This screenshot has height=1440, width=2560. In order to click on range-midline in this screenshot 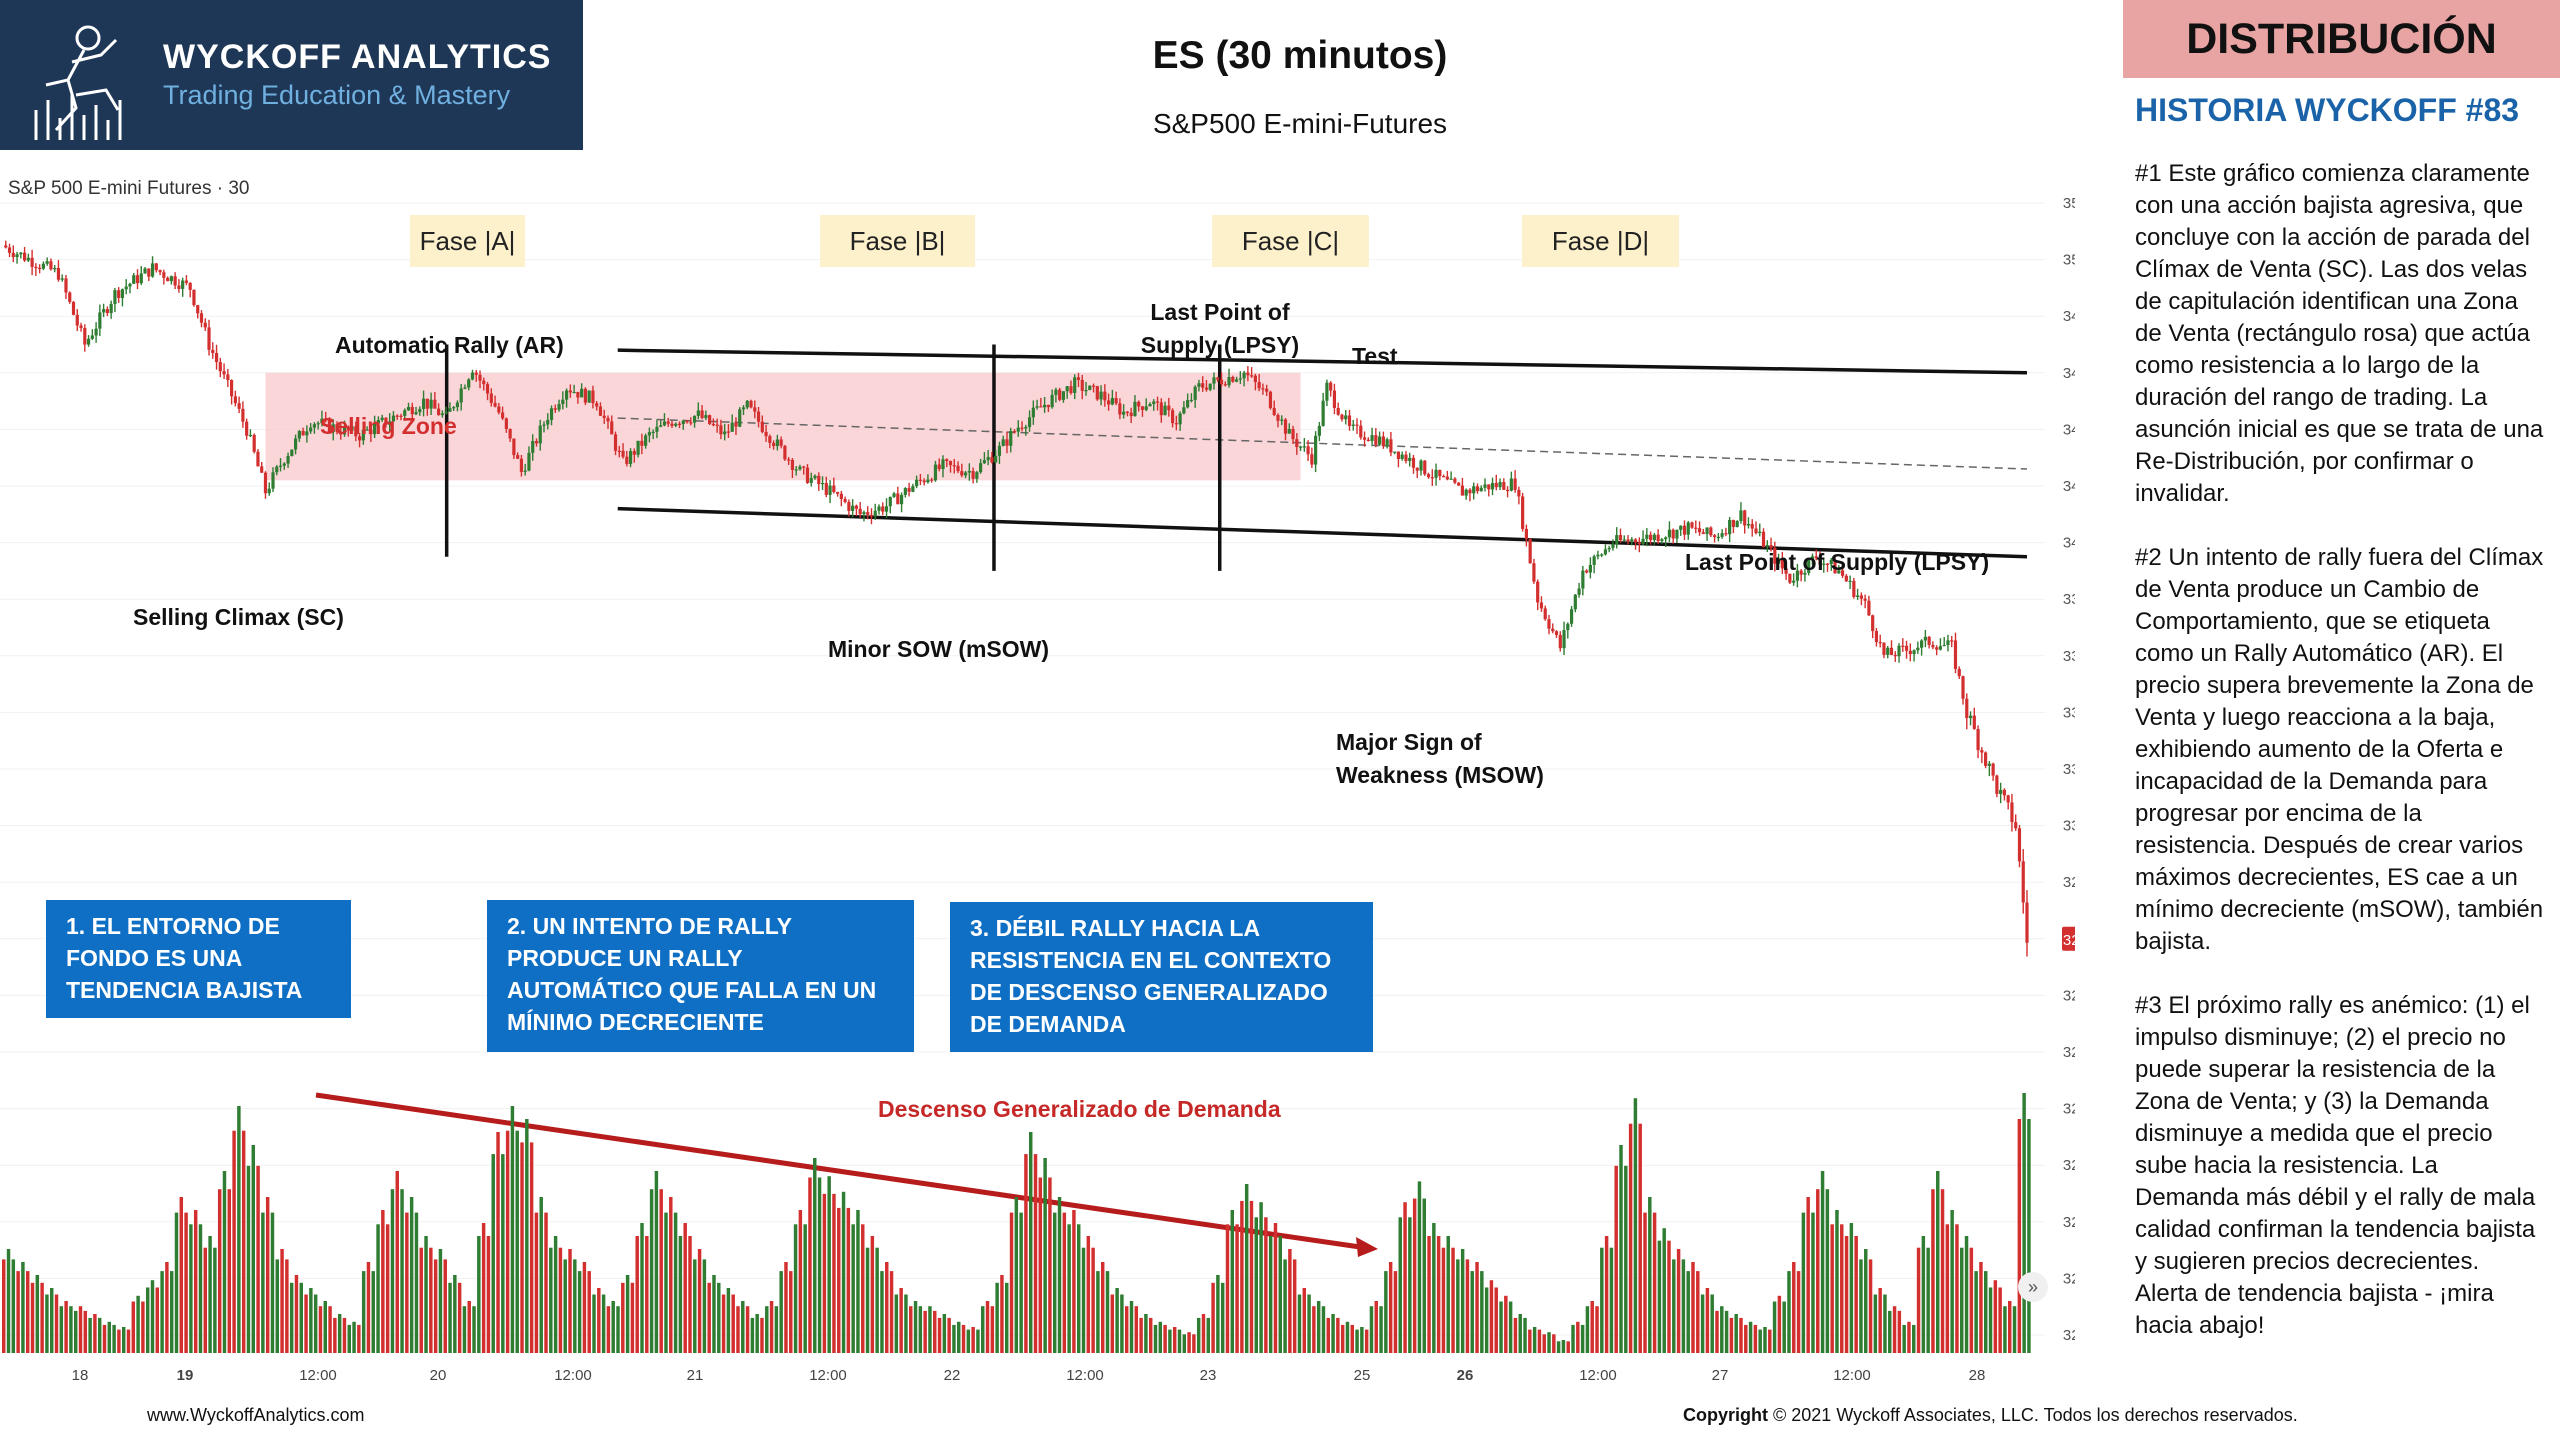, I will do `click(1322, 443)`.